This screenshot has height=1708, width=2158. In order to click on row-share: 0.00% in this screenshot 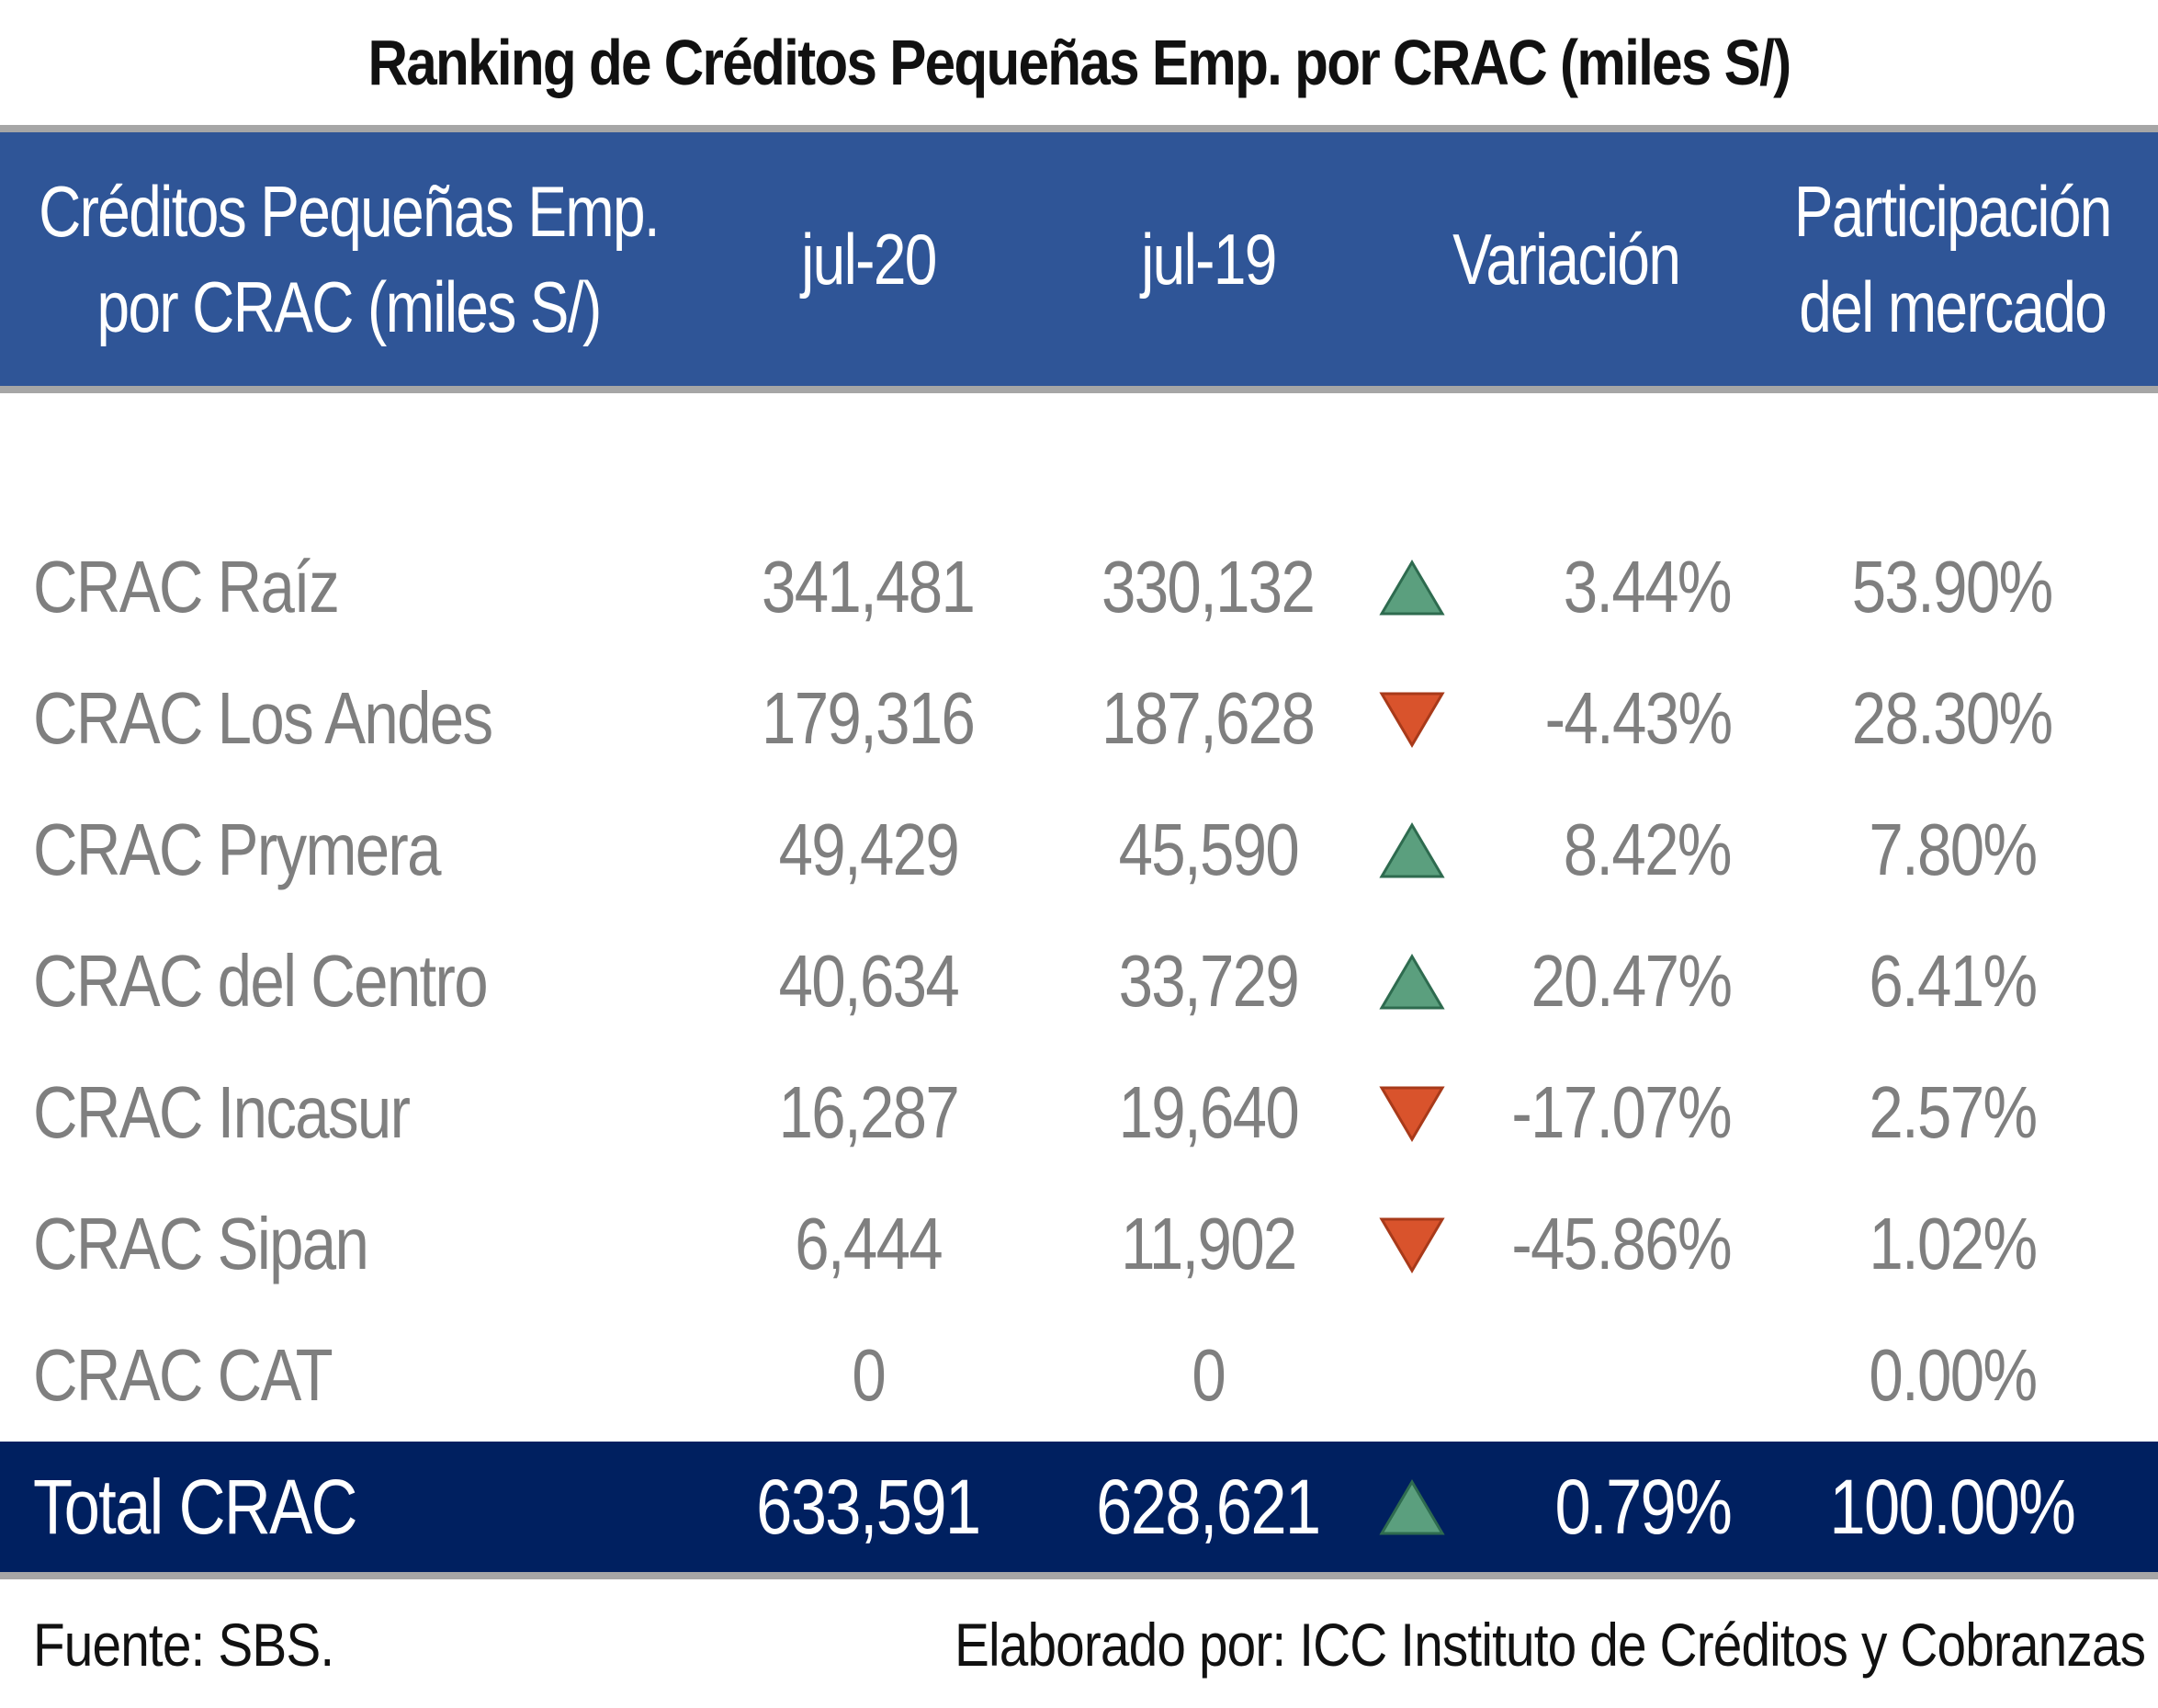, I will do `click(1953, 1375)`.